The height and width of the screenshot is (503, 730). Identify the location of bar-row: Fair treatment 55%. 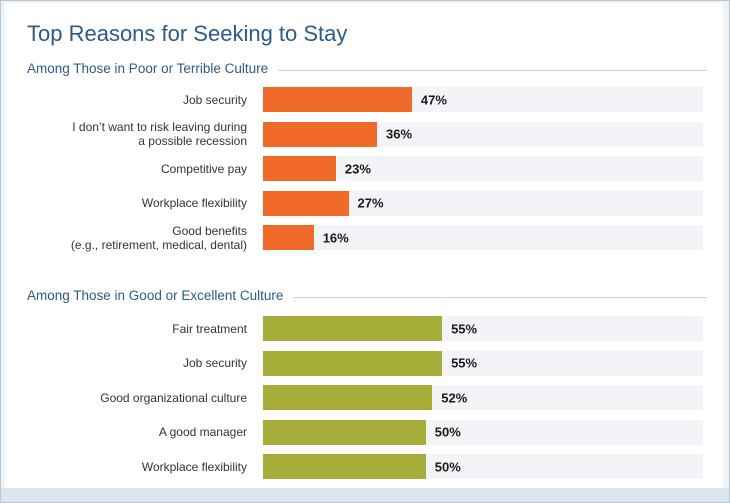
(364, 328).